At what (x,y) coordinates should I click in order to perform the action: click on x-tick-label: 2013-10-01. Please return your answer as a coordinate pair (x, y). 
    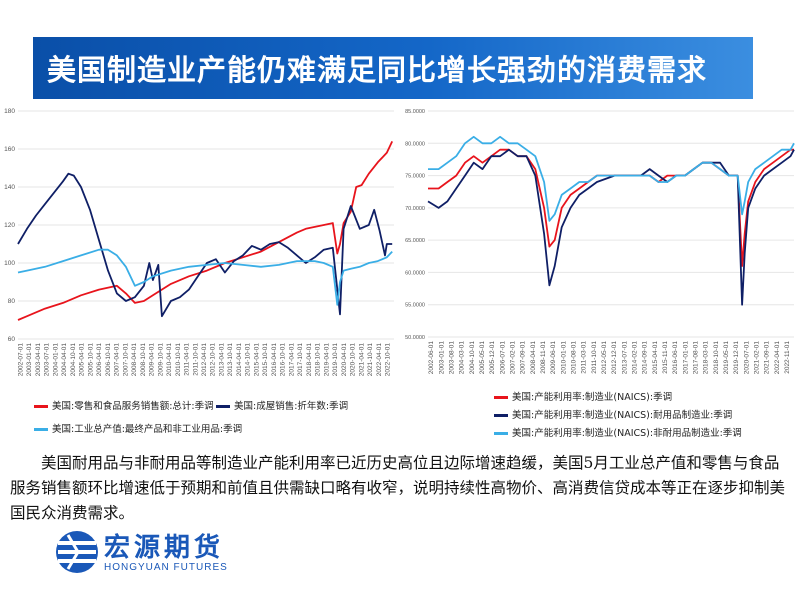
    Looking at the image, I should click on (230, 360).